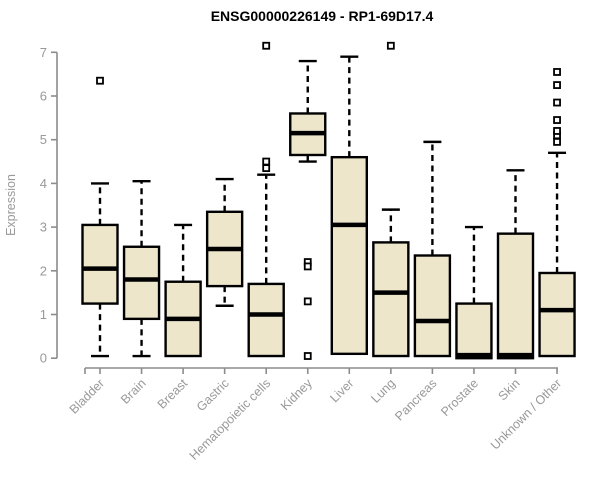  What do you see at coordinates (43, 96) in the screenshot?
I see `y-tick-label: 6` at bounding box center [43, 96].